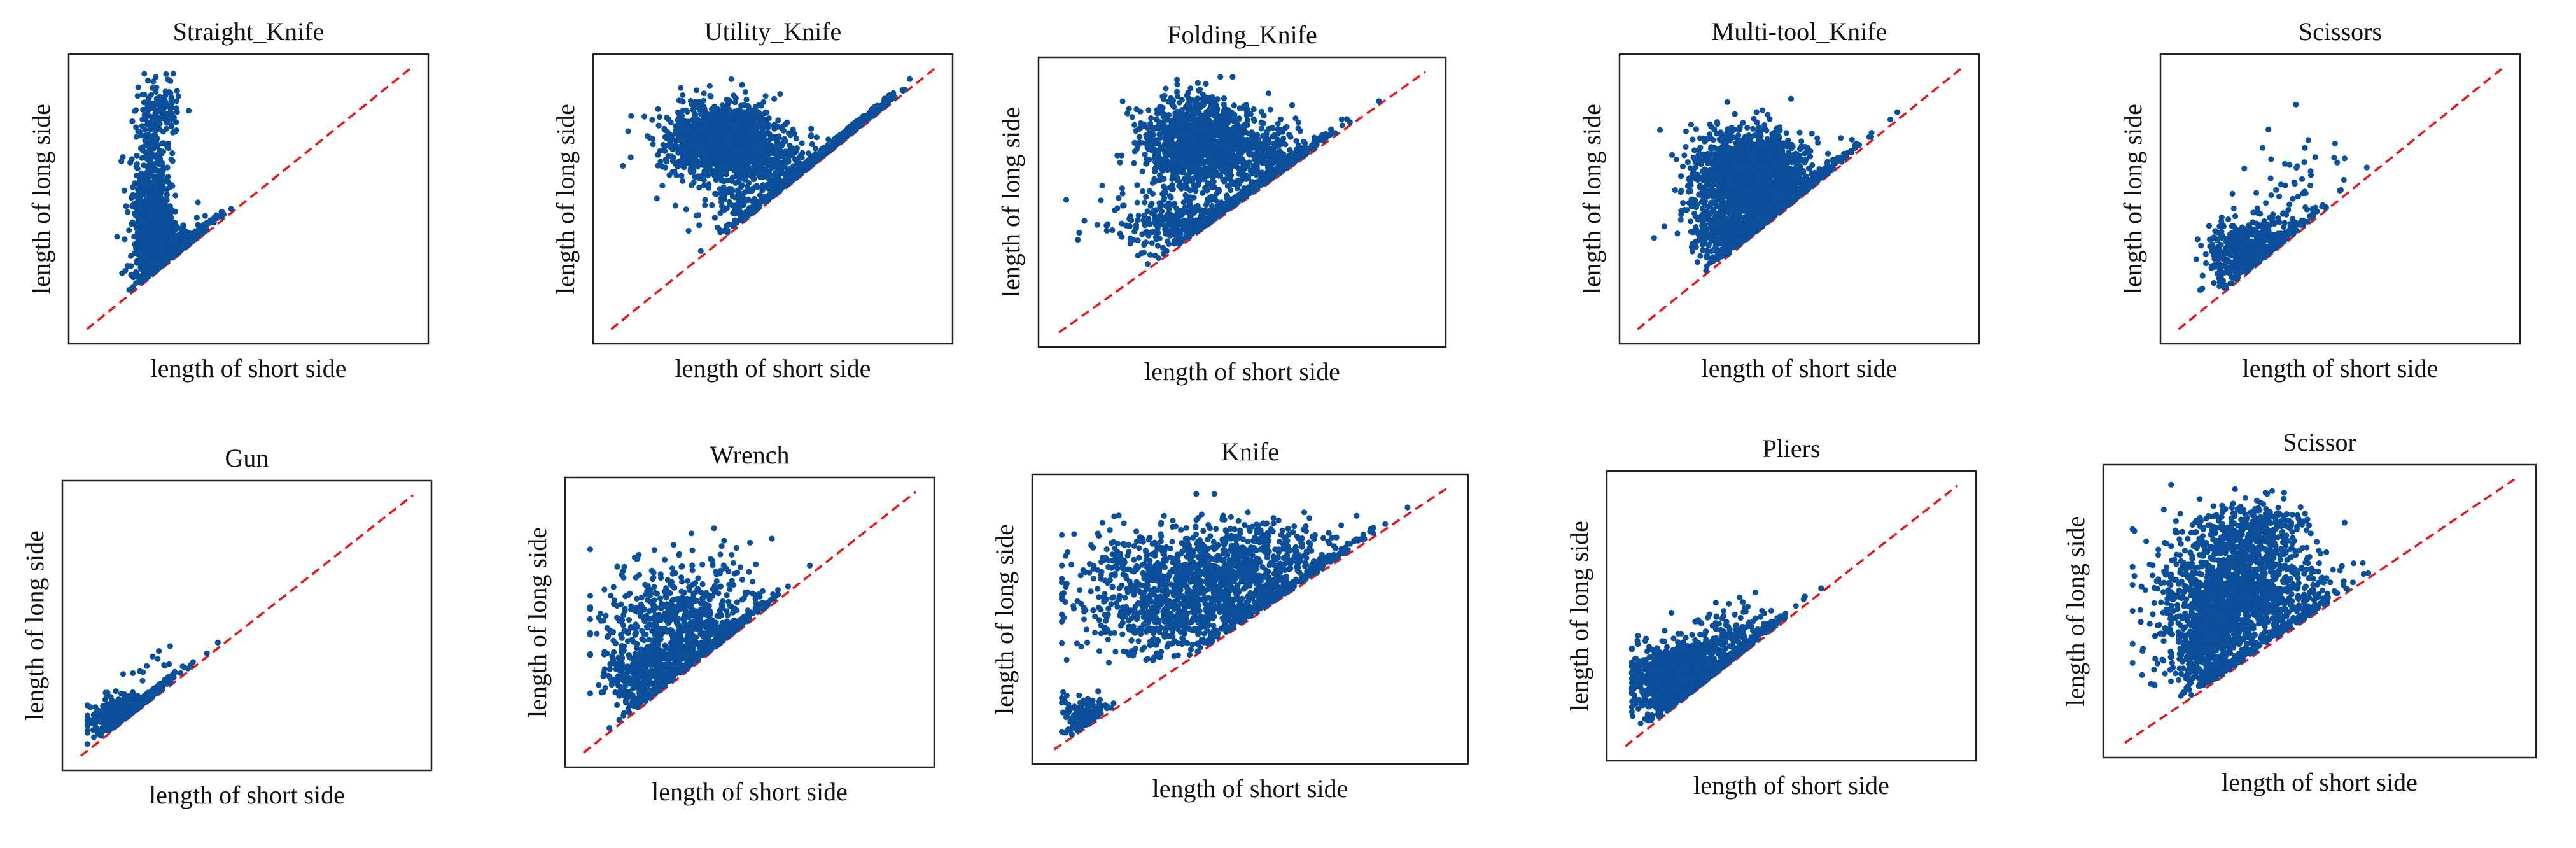 The image size is (2576, 848). I want to click on y-axis-label: length of long side, so click(41, 199).